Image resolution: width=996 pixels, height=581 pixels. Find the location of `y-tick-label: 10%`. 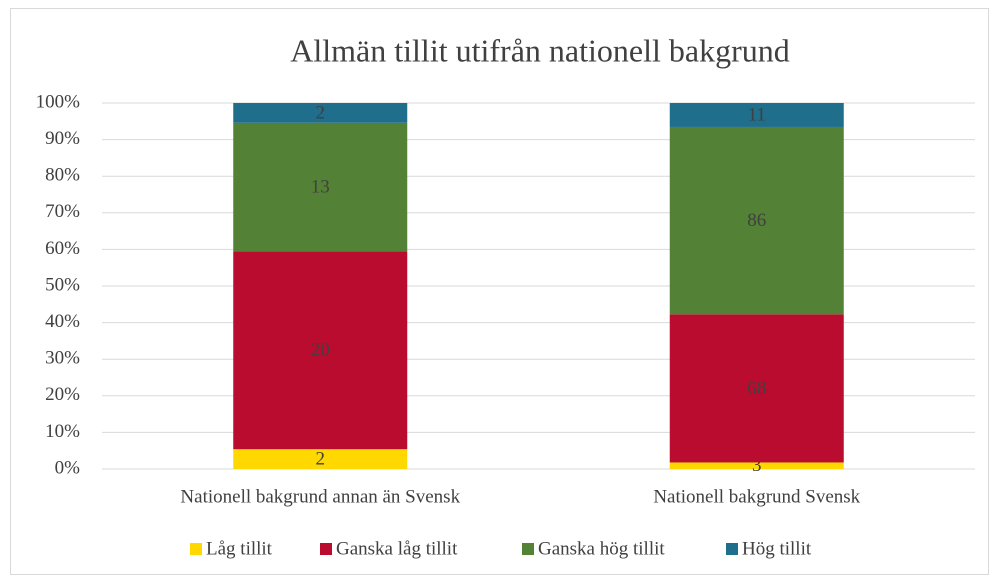

y-tick-label: 10% is located at coordinates (62, 431).